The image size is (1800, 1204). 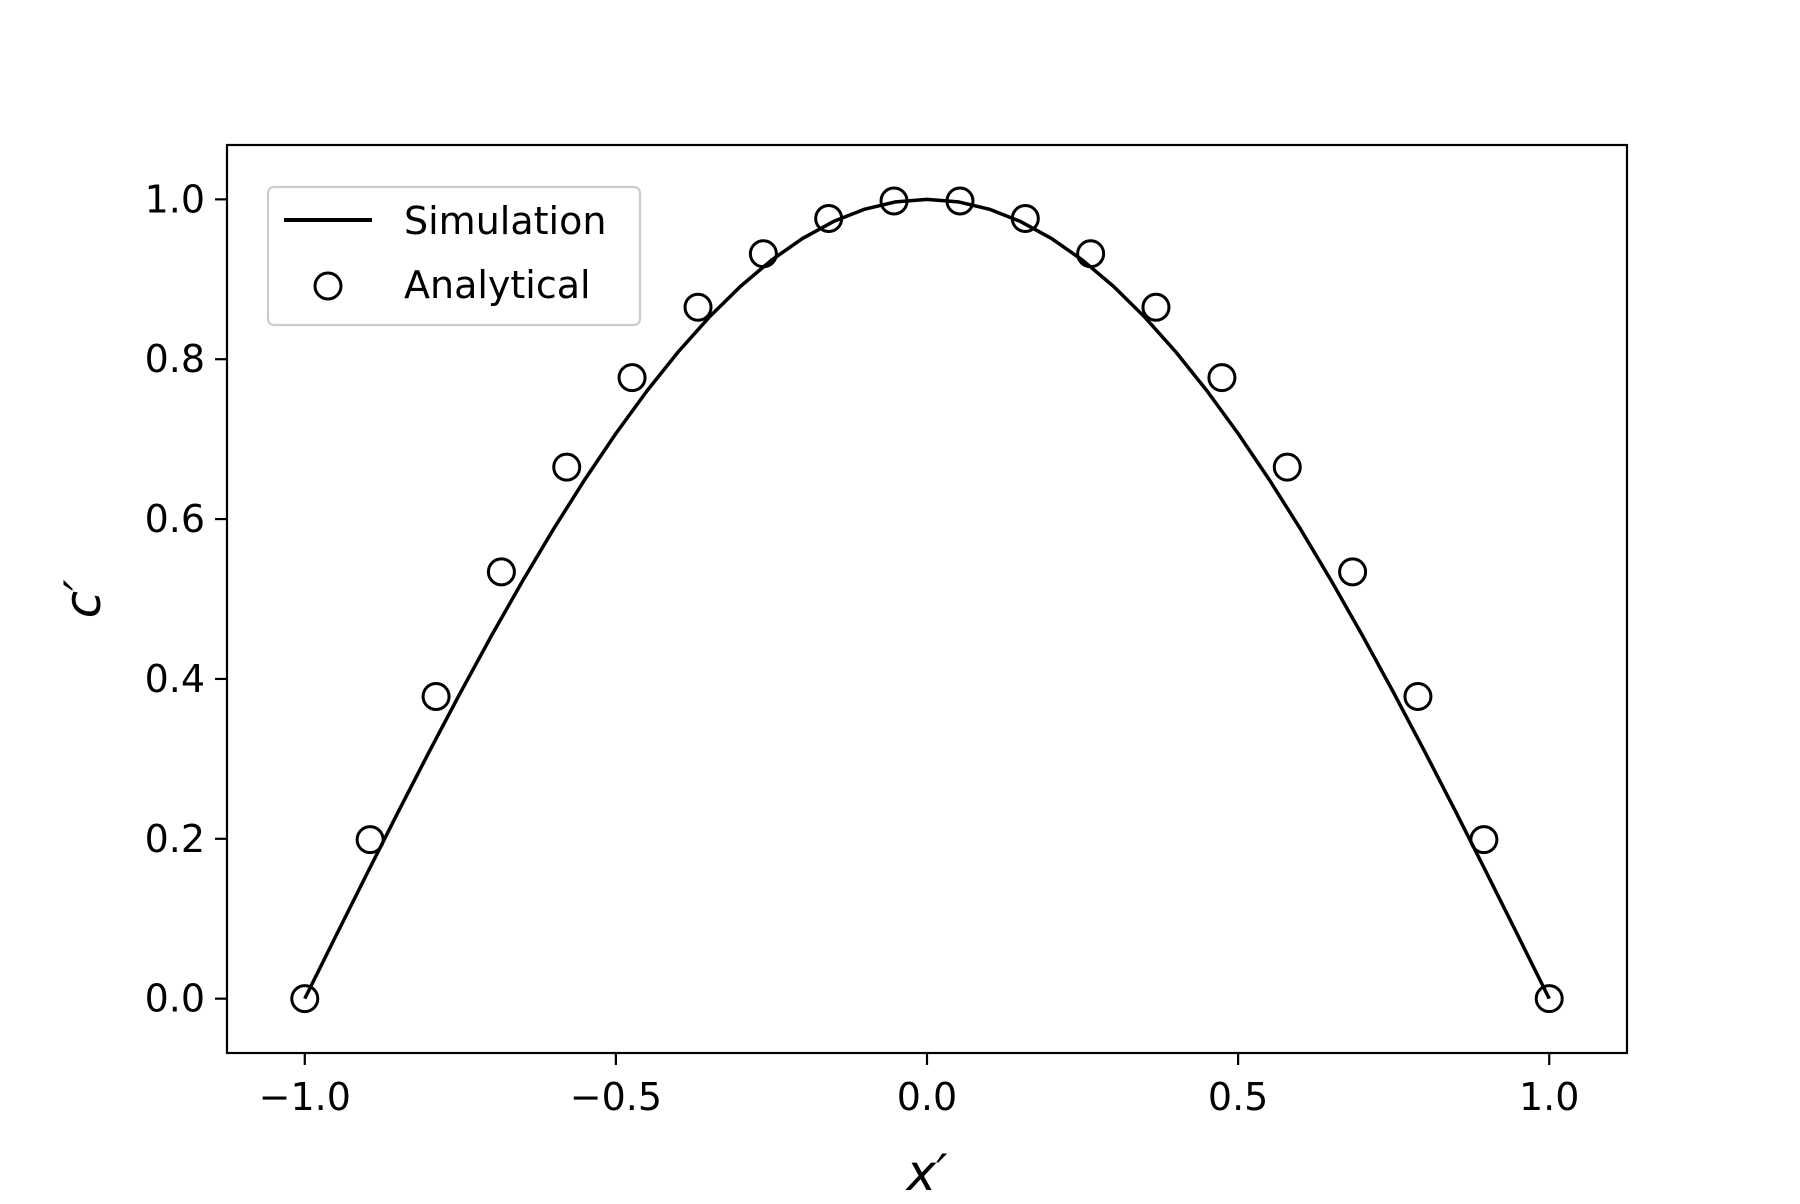 I want to click on y-tick-label: 0.8, so click(x=175, y=359).